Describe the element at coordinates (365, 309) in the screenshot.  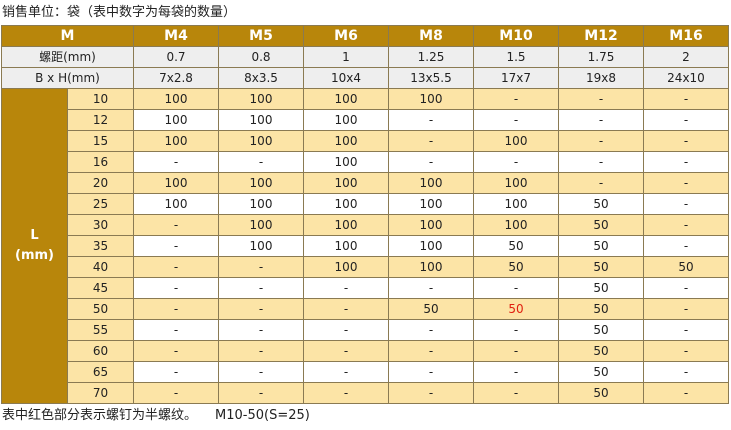
I see `length-row: 50- - -50 50 50-` at that location.